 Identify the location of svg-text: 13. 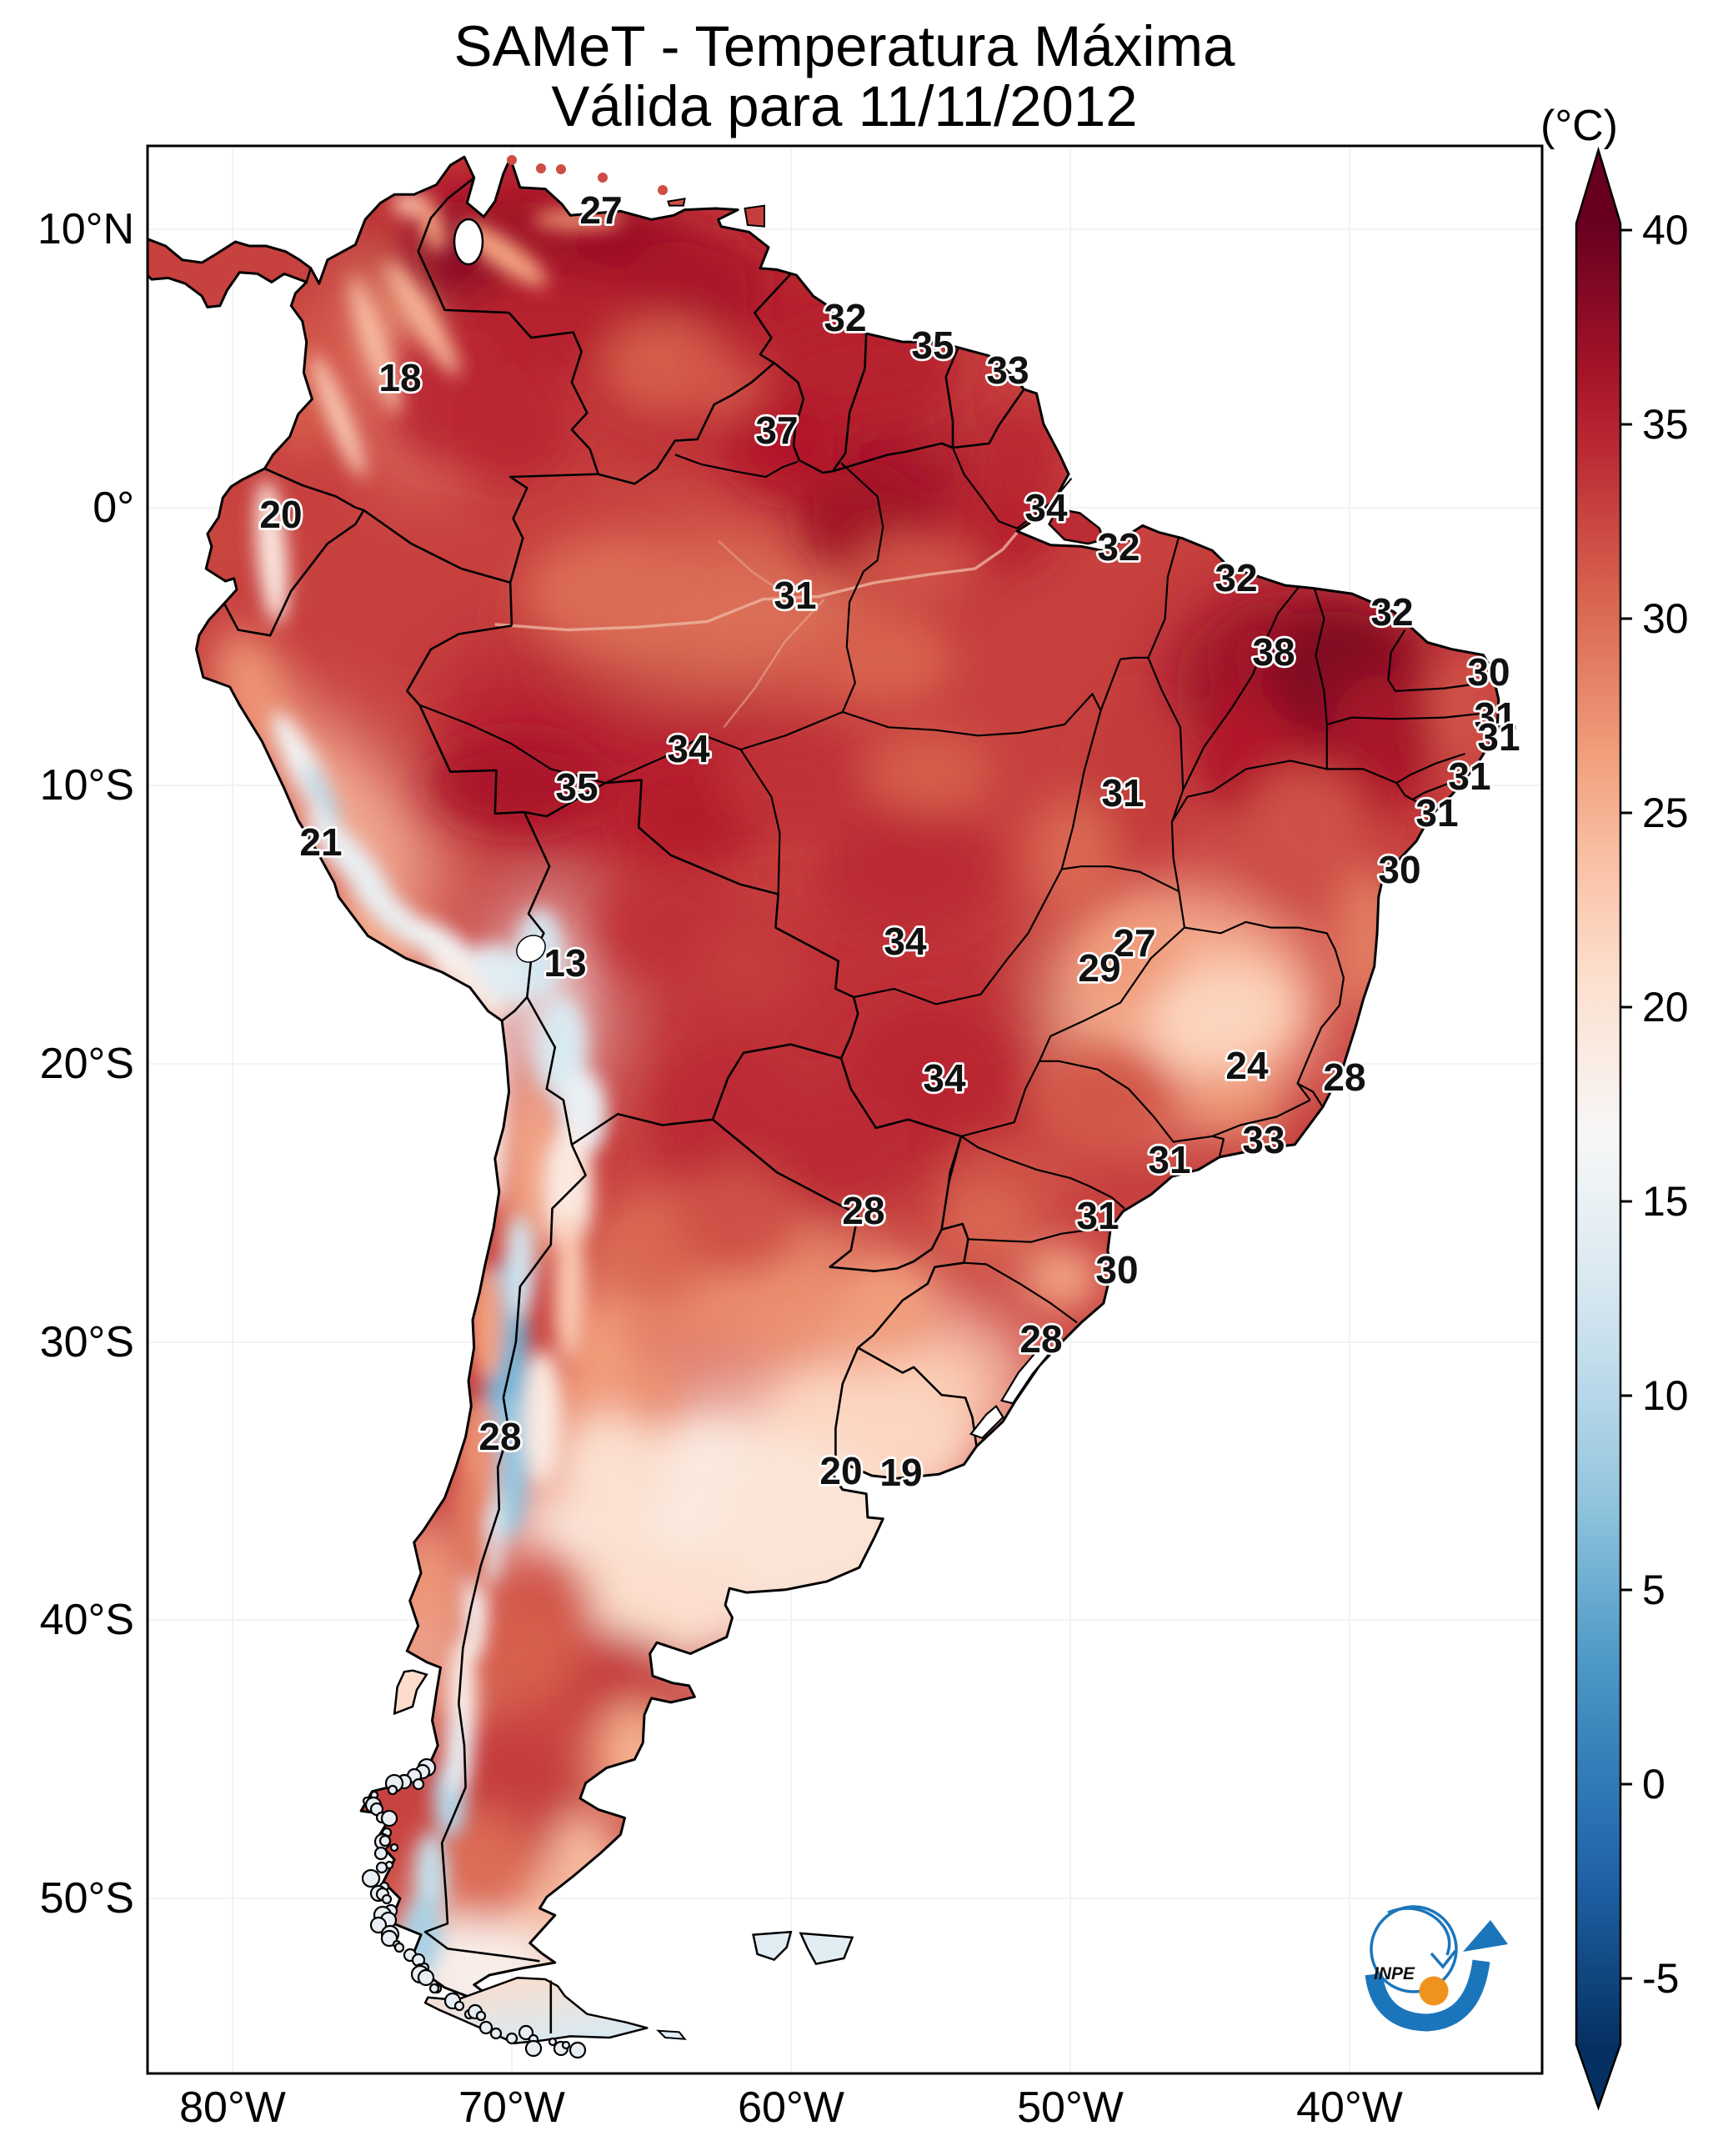
(564, 963).